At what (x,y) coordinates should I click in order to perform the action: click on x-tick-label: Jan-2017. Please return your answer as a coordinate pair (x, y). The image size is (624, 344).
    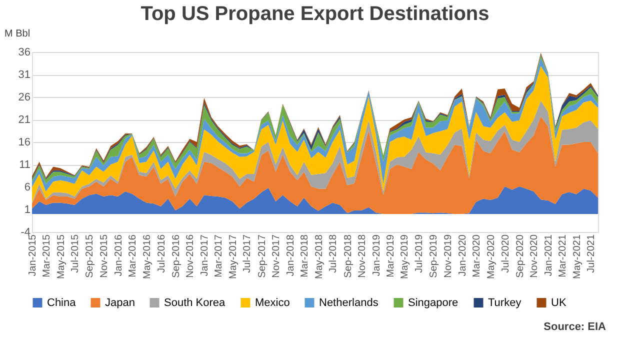
    Looking at the image, I should click on (205, 255).